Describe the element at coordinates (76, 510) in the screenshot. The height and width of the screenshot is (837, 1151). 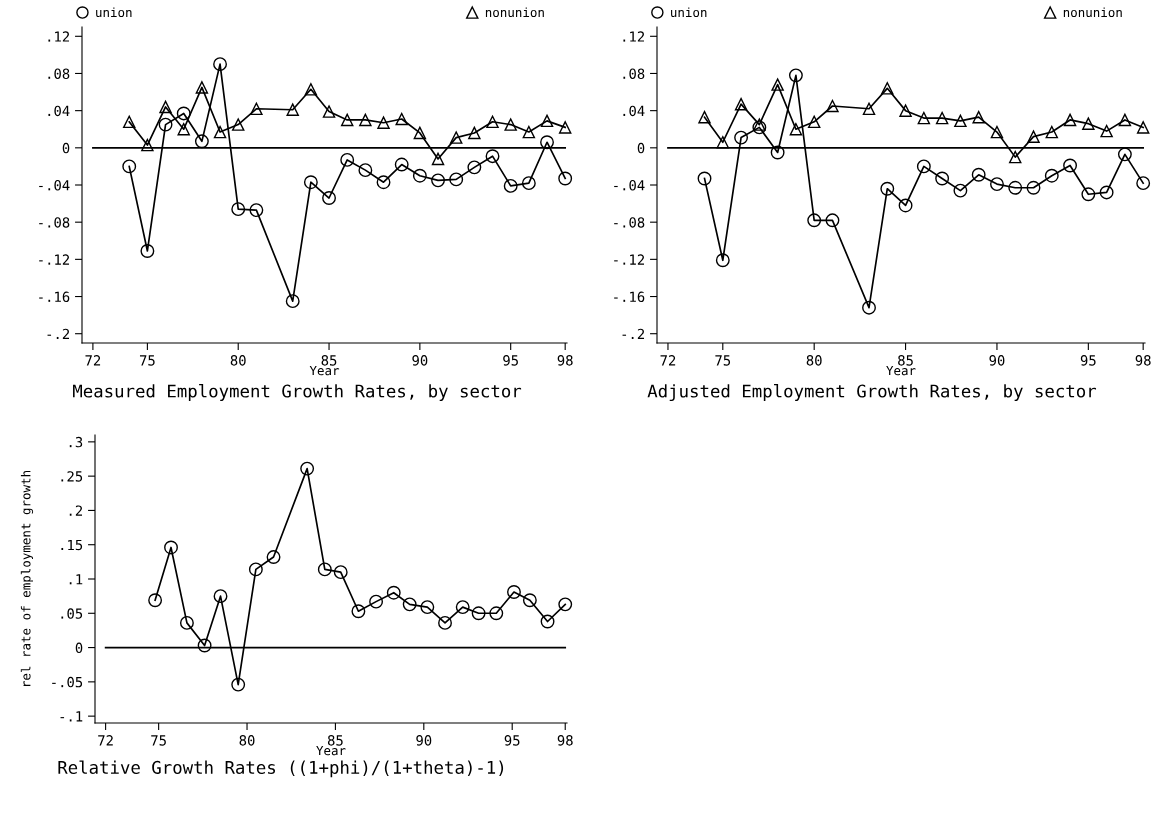
I see `y-tick-label: .2` at that location.